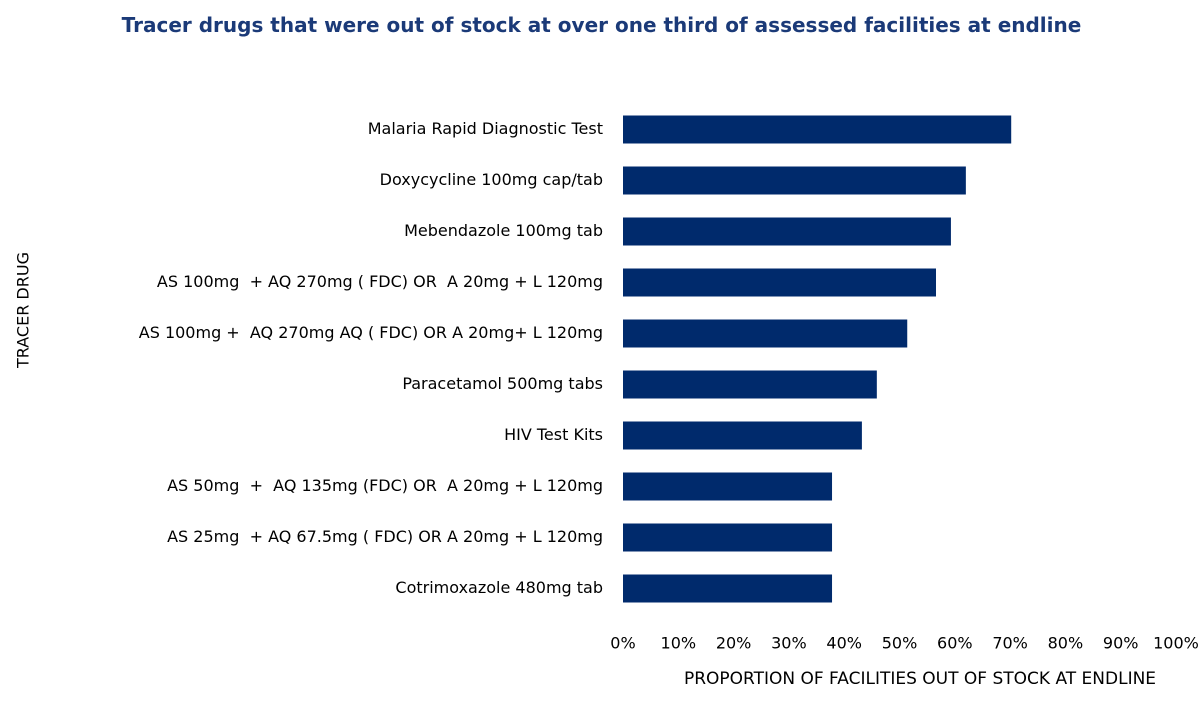  Describe the element at coordinates (1010, 643) in the screenshot. I see `x-tick-label: 70%` at that location.